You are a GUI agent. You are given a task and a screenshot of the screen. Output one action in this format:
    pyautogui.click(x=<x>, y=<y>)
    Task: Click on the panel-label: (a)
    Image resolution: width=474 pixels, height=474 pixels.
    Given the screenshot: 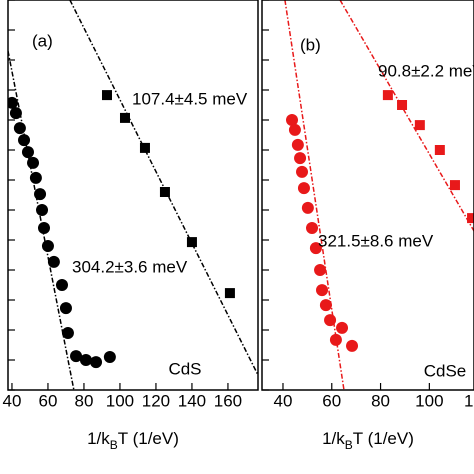 What is the action you would take?
    pyautogui.click(x=42, y=40)
    